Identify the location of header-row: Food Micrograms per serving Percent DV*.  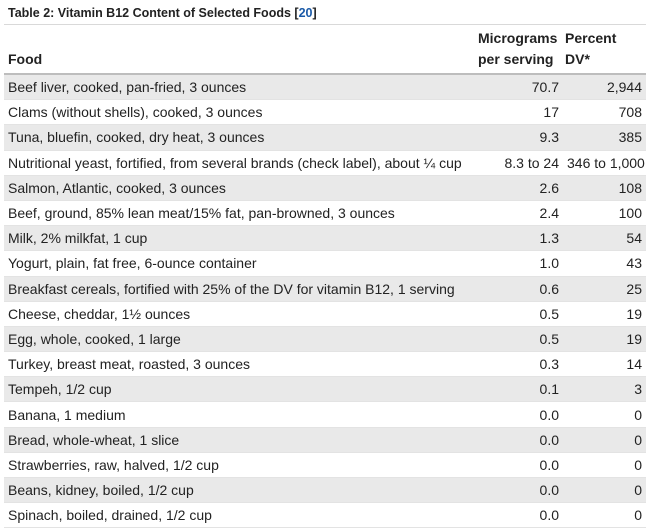
(325, 50).